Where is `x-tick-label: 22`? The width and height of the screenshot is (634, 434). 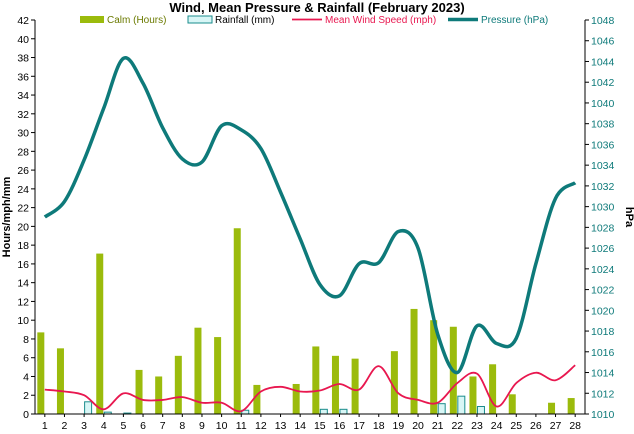
x-tick-label: 22 is located at coordinates (457, 426).